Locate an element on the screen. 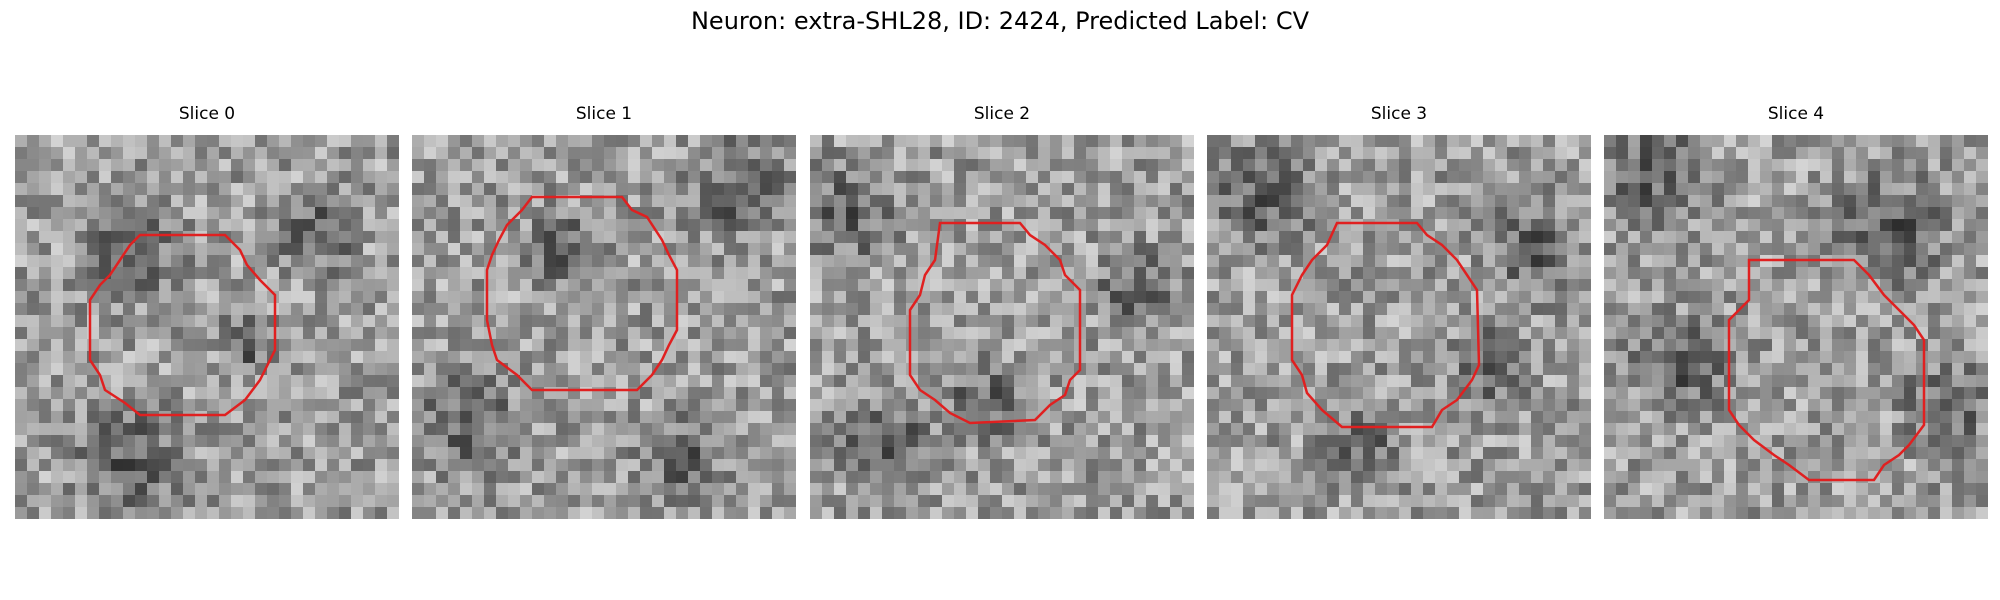 The height and width of the screenshot is (600, 2000). slice-panel-3: Slice 3 is located at coordinates (1399, 311).